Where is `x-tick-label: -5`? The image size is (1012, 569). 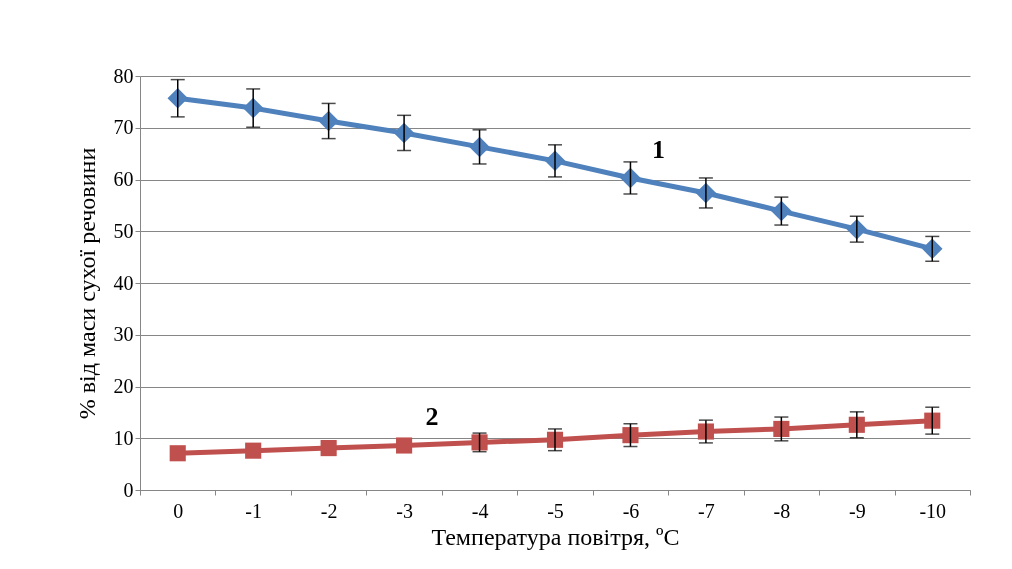
x-tick-label: -5 is located at coordinates (555, 510).